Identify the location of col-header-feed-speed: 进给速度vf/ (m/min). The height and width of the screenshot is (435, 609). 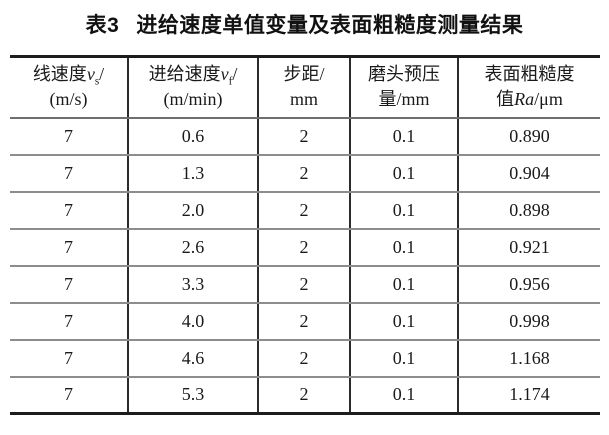
(192, 87).